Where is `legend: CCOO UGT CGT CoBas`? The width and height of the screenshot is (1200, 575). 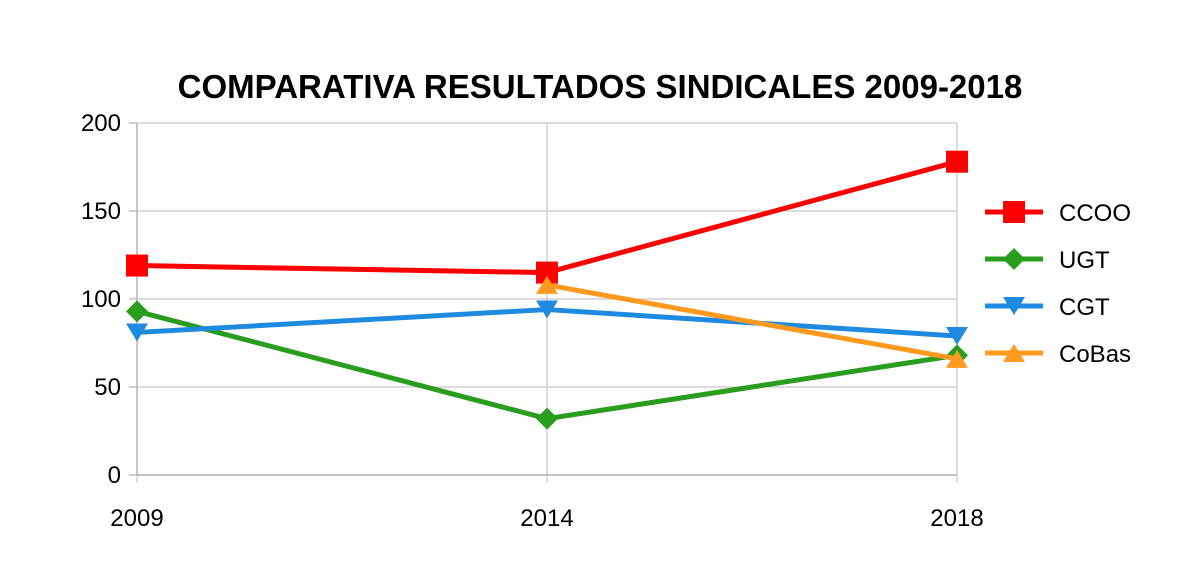 legend: CCOO UGT CGT CoBas is located at coordinates (1058, 284).